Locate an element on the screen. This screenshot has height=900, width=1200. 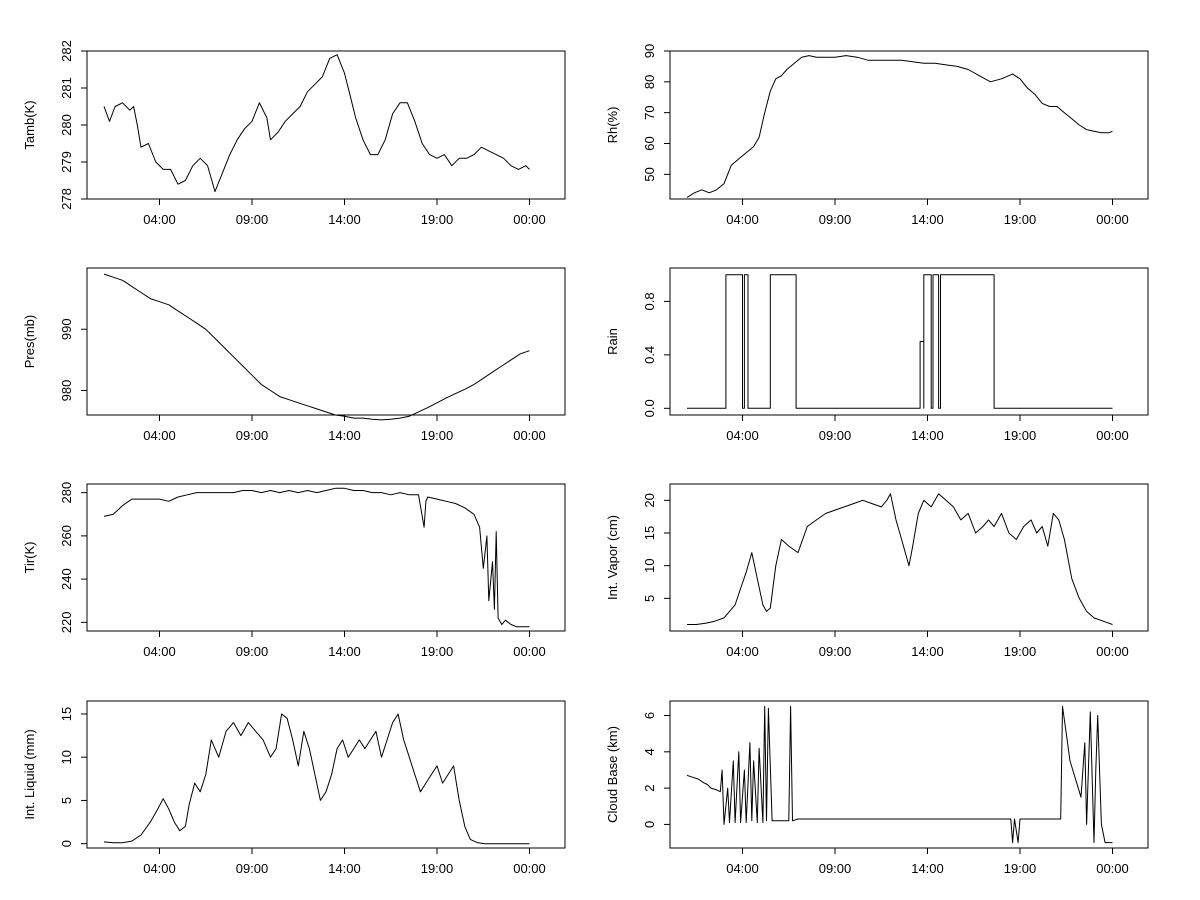
panel-1: 04:00 09:00 14:00 19:00 00:00 50 60 70 80 90 Rh(%) is located at coordinates (877, 135).